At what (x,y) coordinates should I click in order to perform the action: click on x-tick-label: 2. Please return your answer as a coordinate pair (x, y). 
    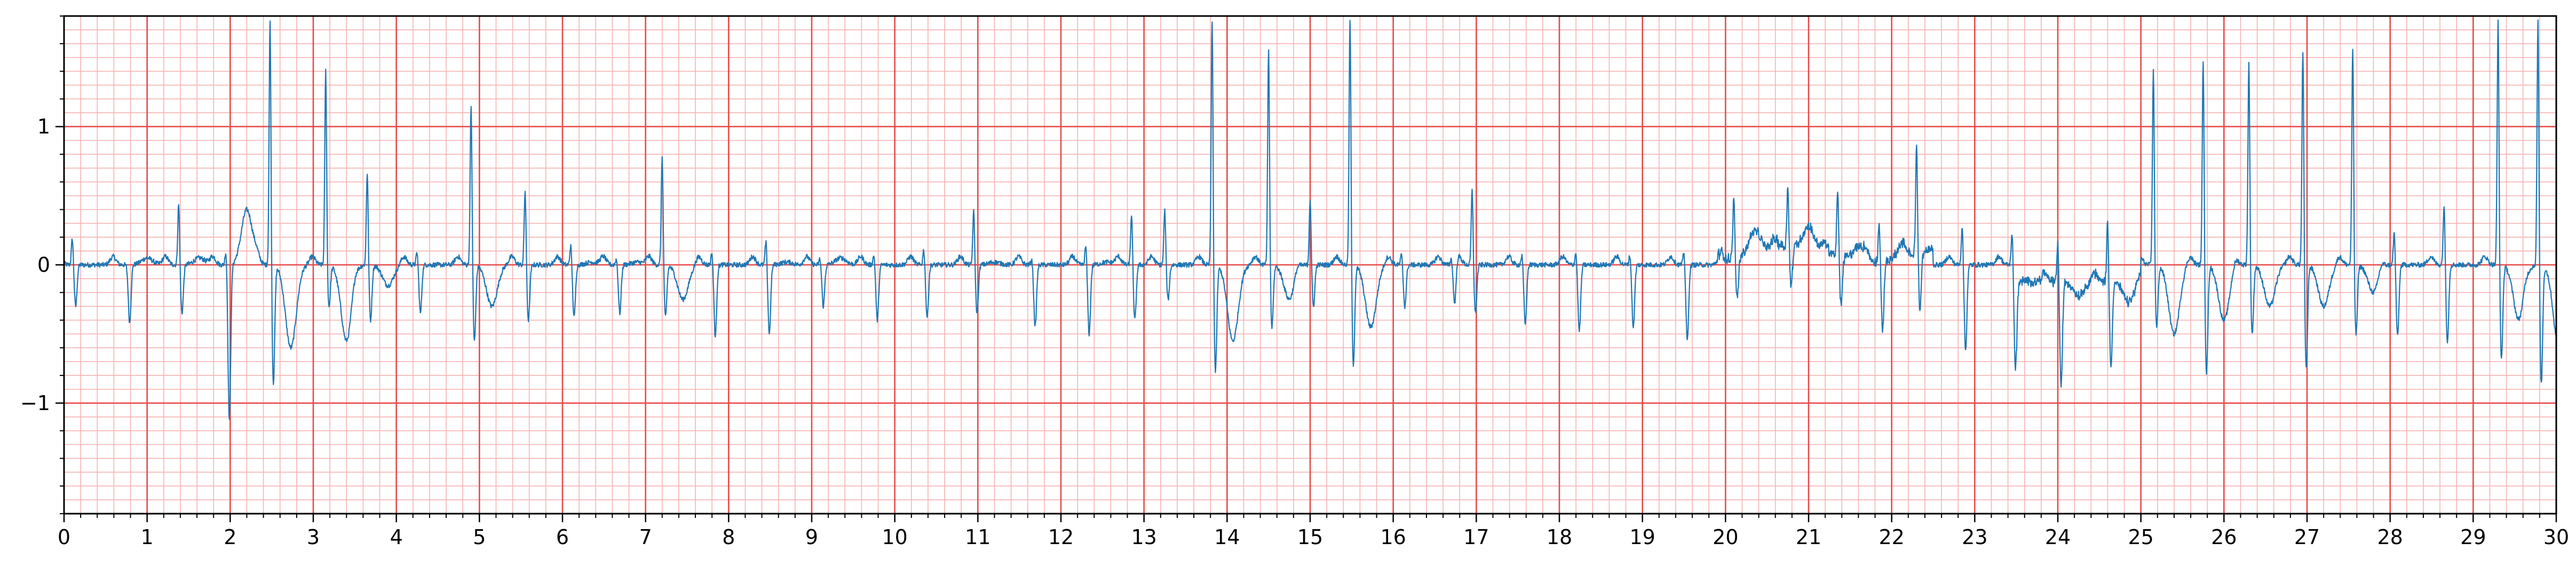
    Looking at the image, I should click on (230, 537).